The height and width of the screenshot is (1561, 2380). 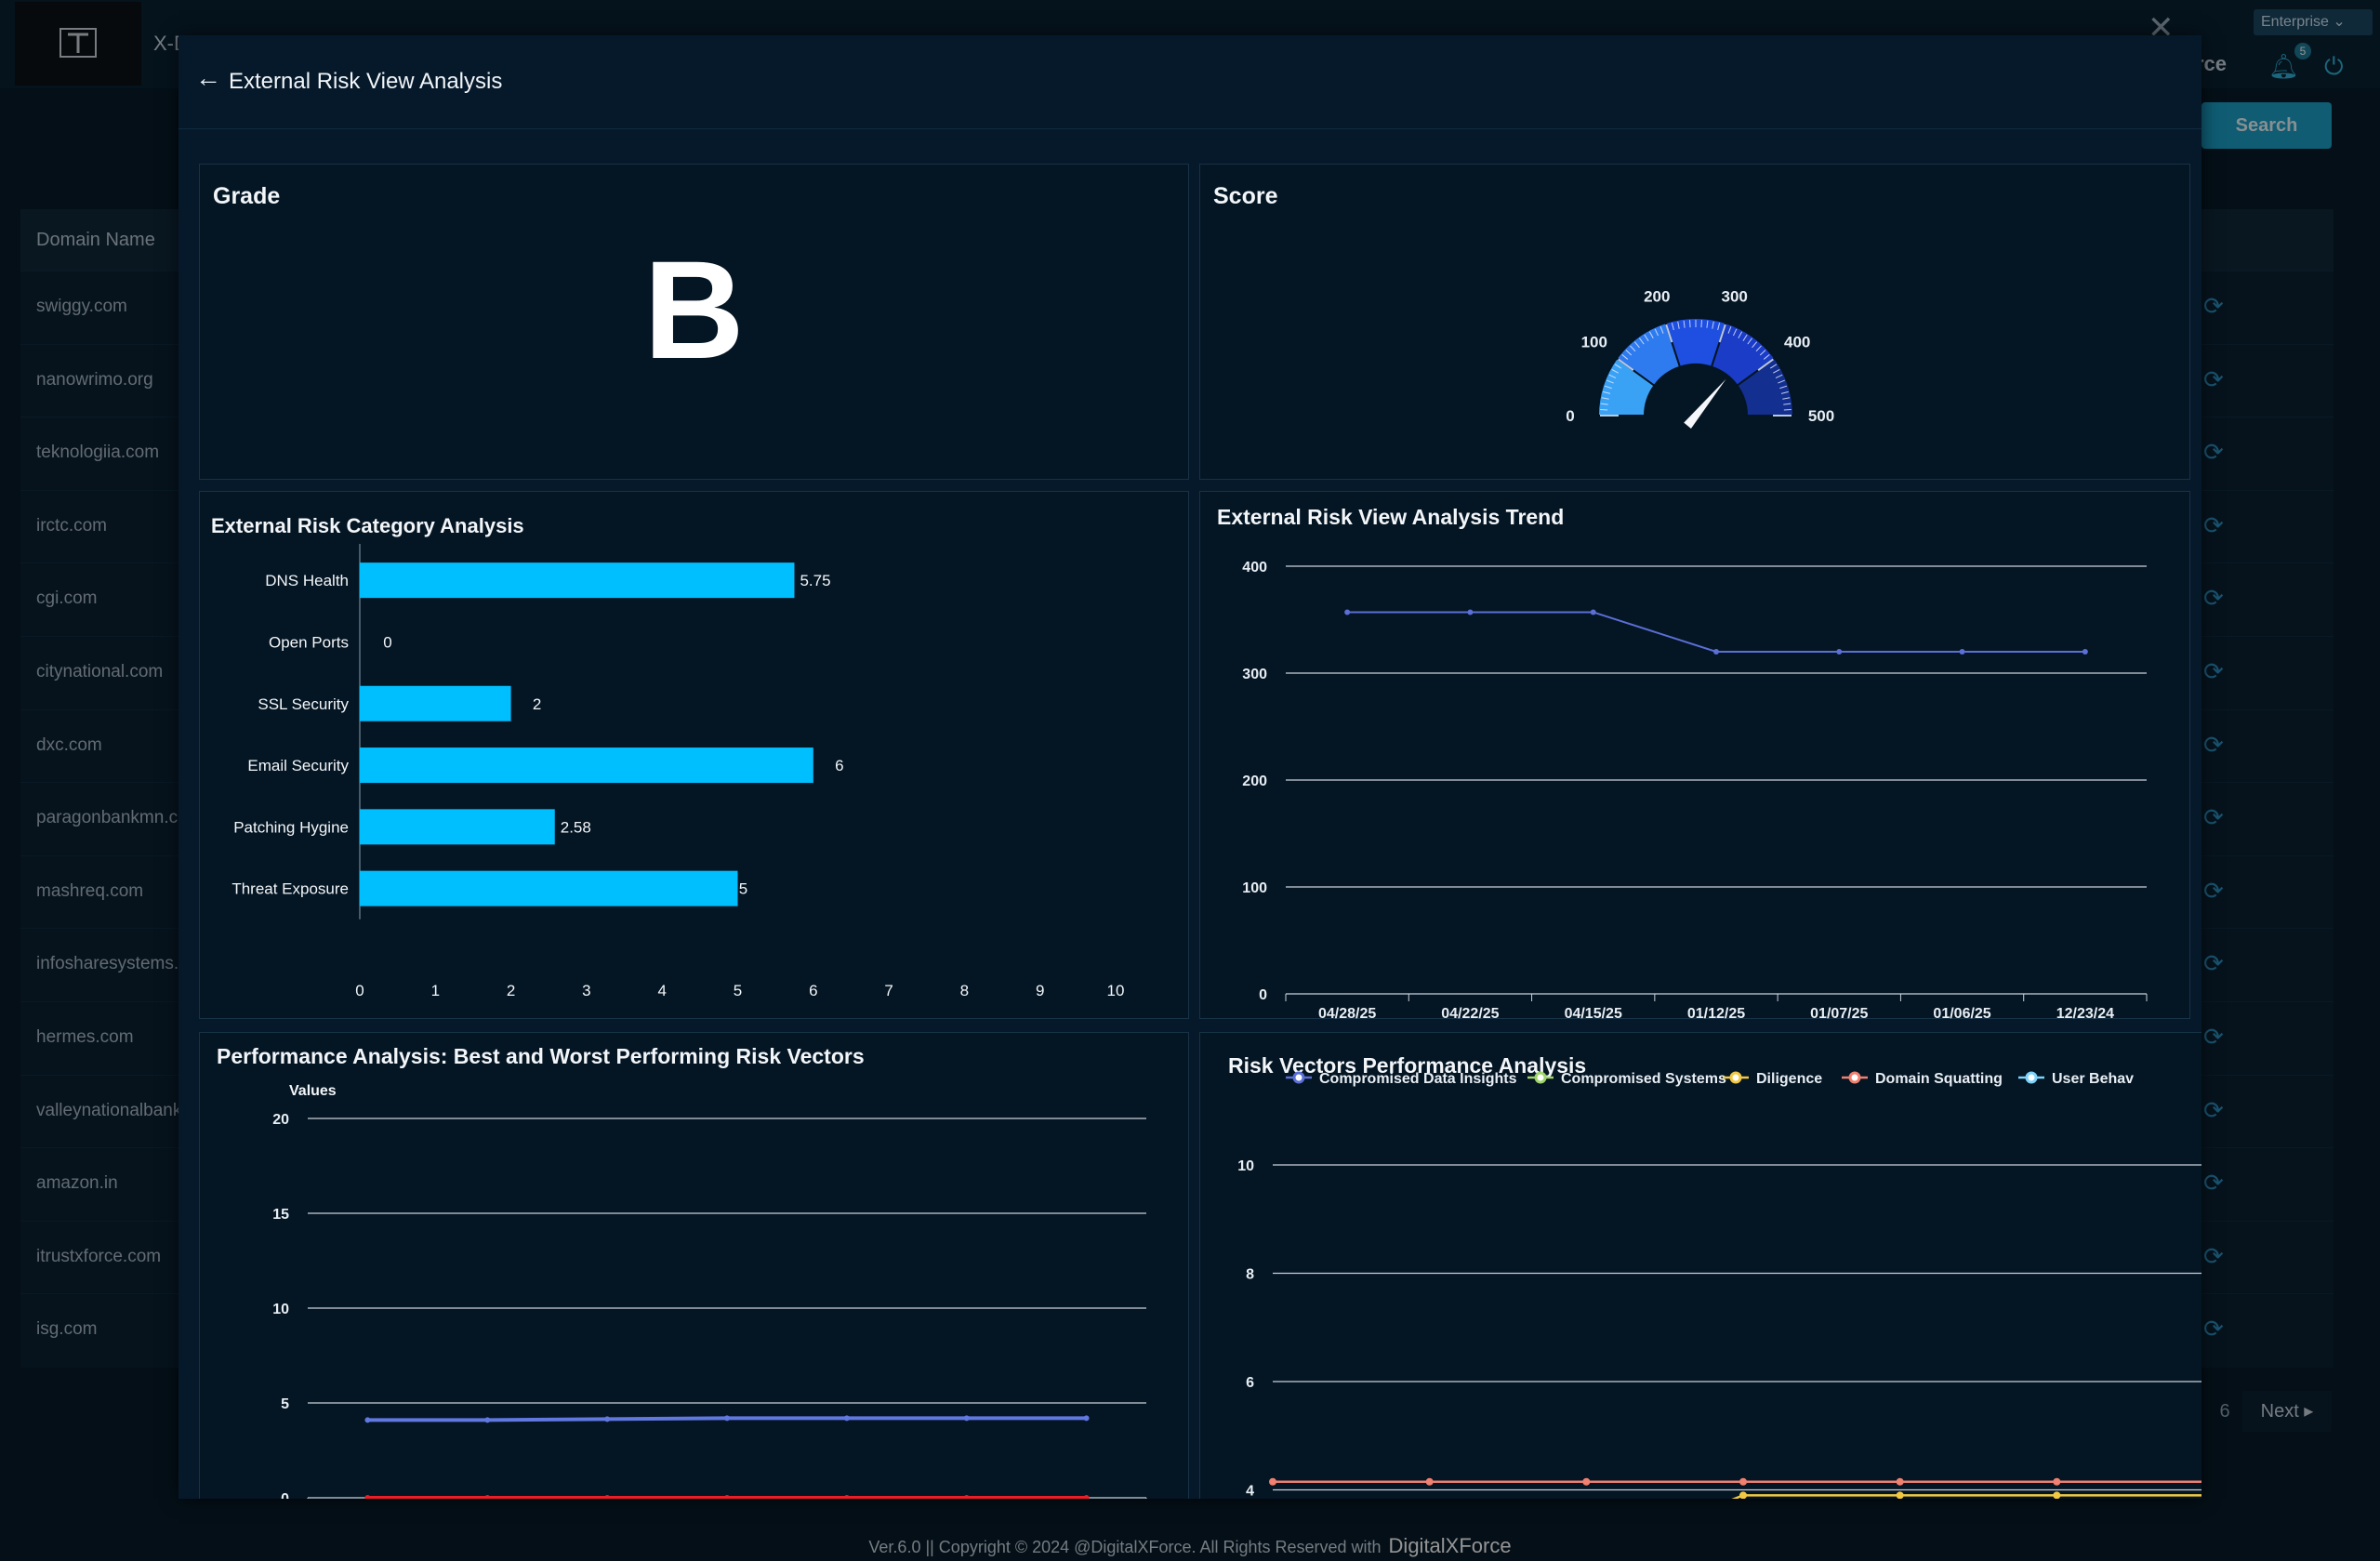 I want to click on chevron-down-icon: ⌄, so click(x=2339, y=22).